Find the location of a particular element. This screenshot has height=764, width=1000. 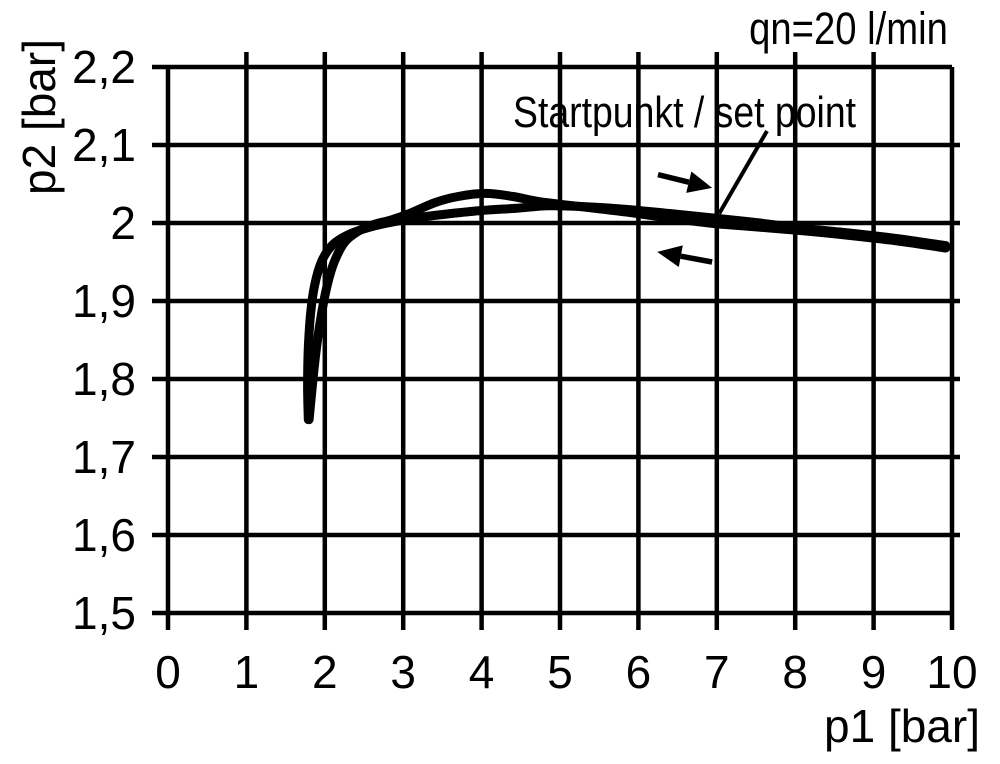

x-tick-label: 6 is located at coordinates (639, 672).